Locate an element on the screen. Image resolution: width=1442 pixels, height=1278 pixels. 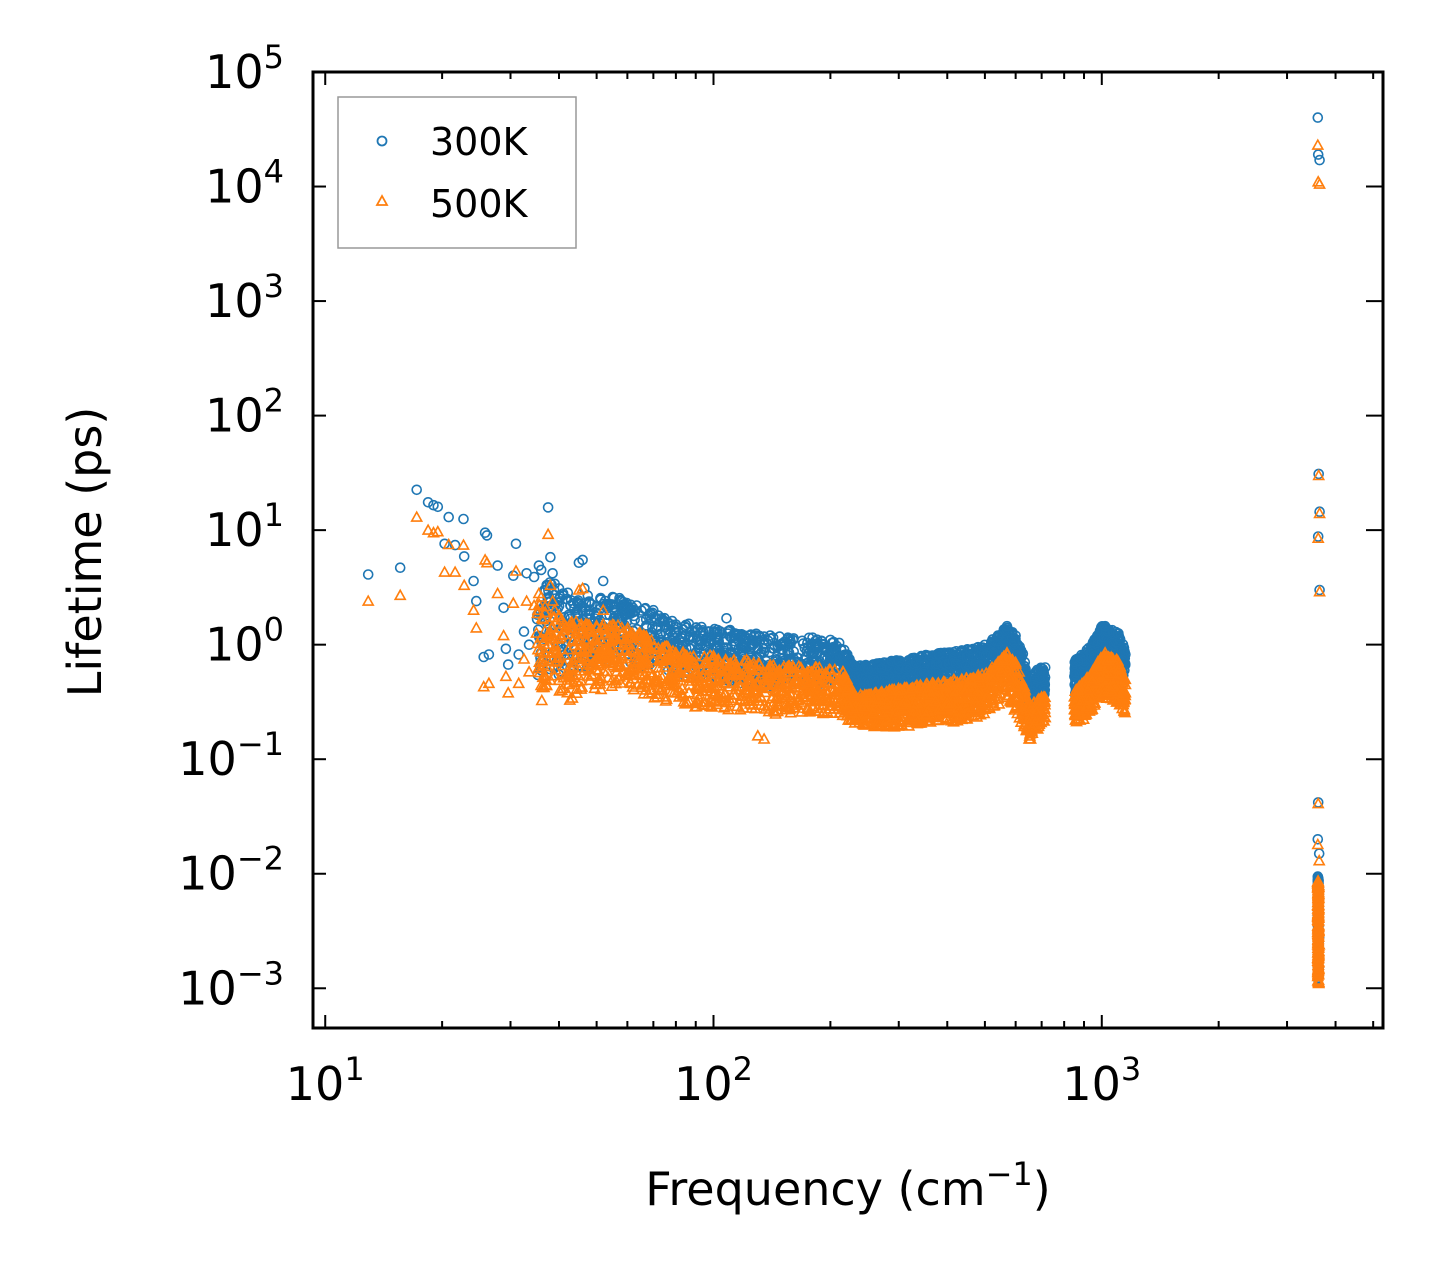
y-tick-label: 10¹ is located at coordinates (244, 526).